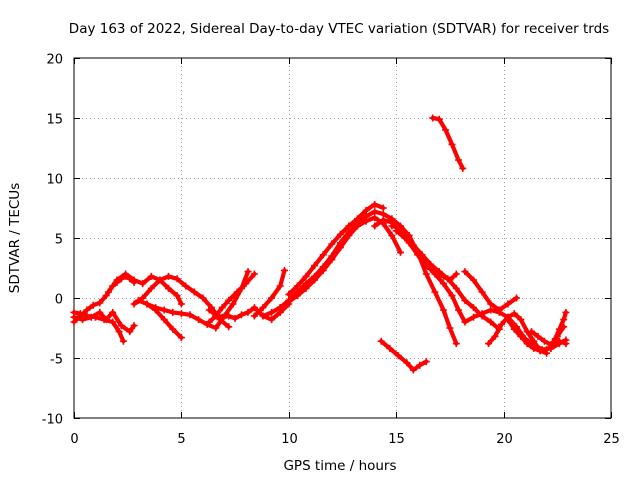 The height and width of the screenshot is (480, 640). I want to click on x-axis-label: GPS time / hours, so click(339, 466).